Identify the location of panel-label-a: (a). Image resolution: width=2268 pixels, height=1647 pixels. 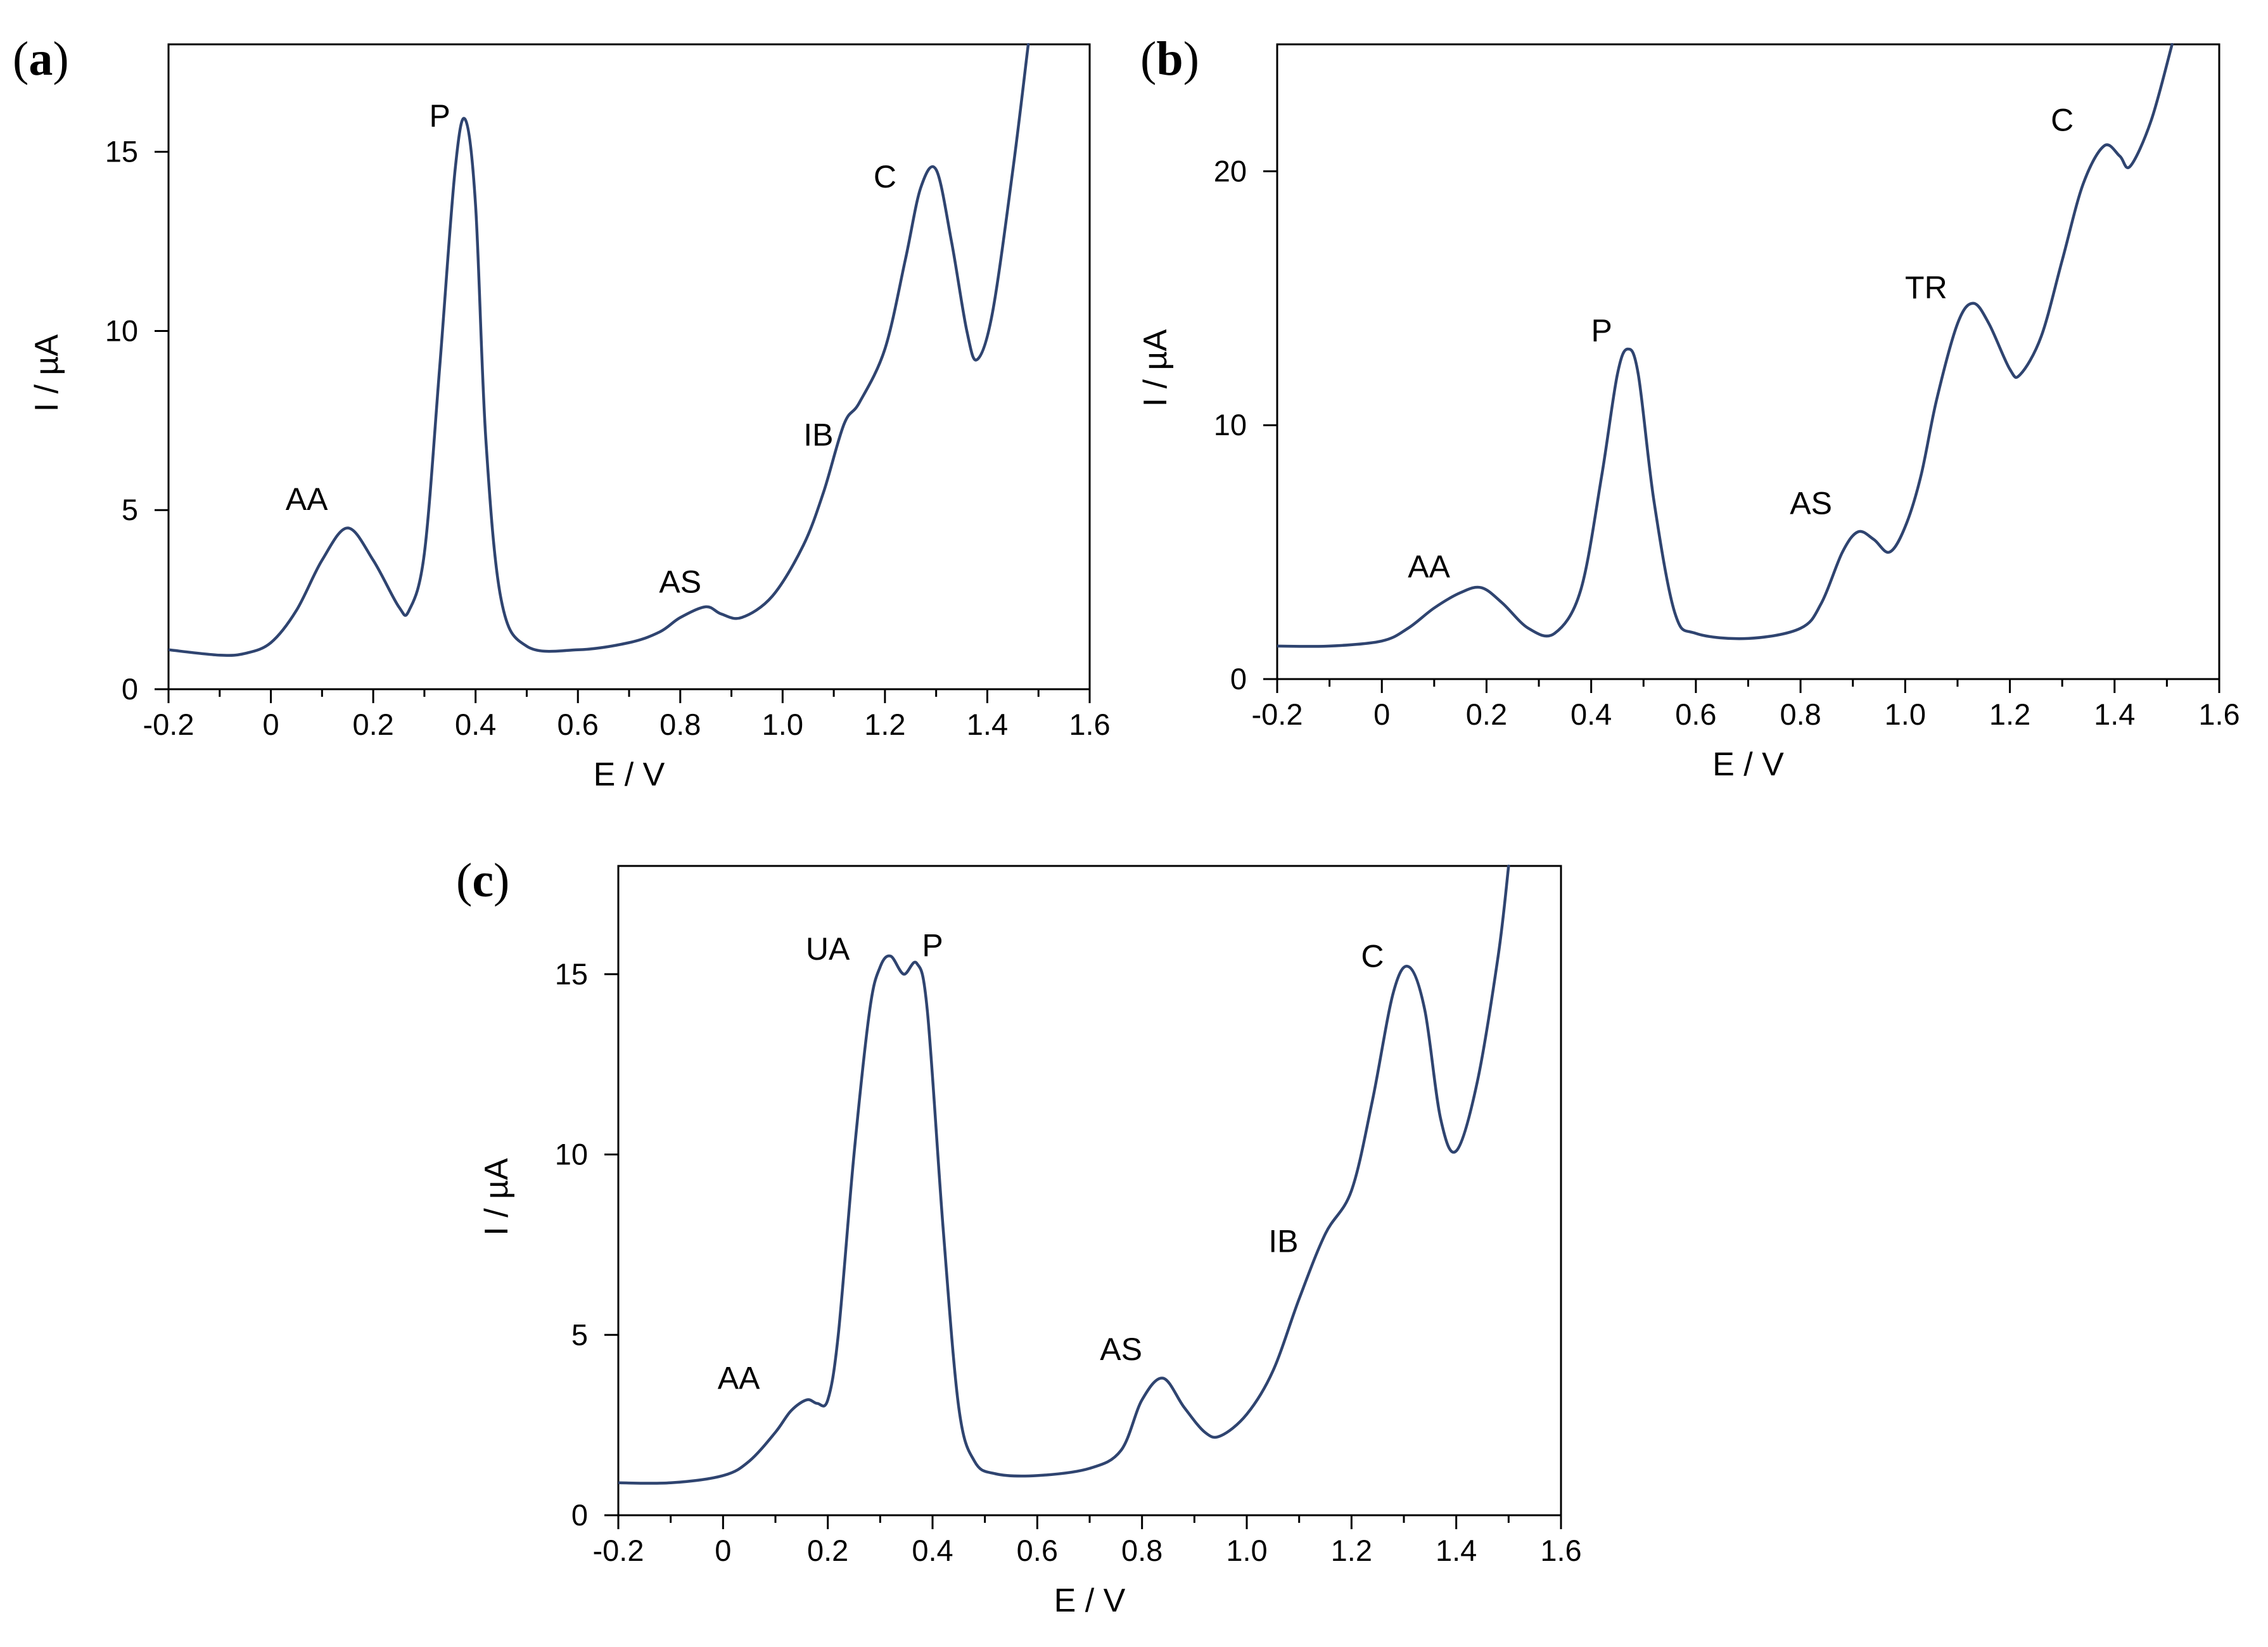
(41, 59).